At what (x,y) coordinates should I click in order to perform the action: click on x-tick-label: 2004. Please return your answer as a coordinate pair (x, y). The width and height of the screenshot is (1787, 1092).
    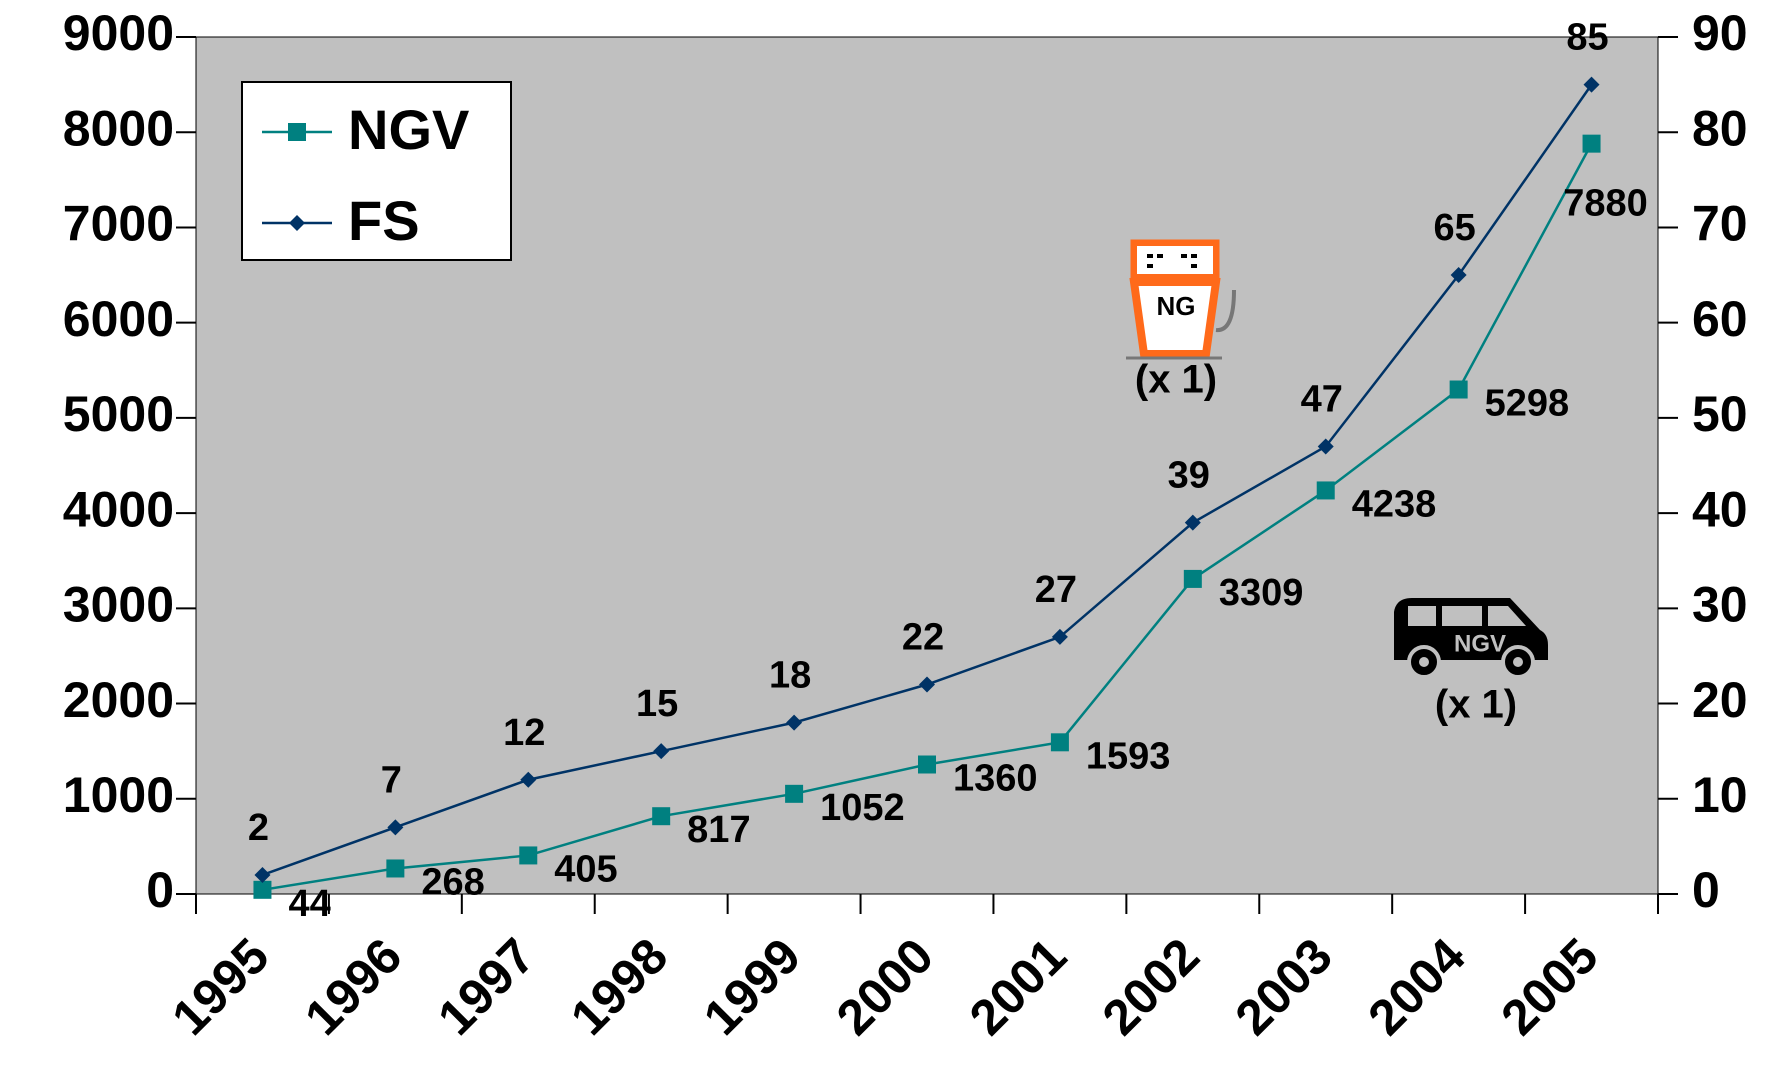
    Looking at the image, I should click on (1416, 986).